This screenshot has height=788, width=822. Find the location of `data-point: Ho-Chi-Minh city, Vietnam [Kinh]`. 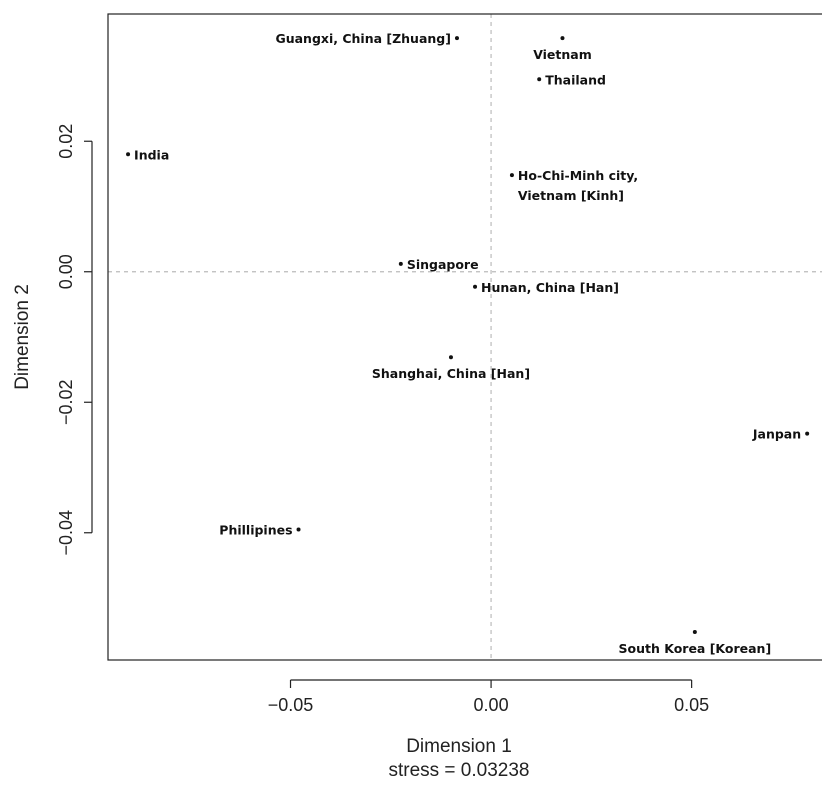

data-point: Ho-Chi-Minh city, Vietnam [Kinh] is located at coordinates (573, 185).